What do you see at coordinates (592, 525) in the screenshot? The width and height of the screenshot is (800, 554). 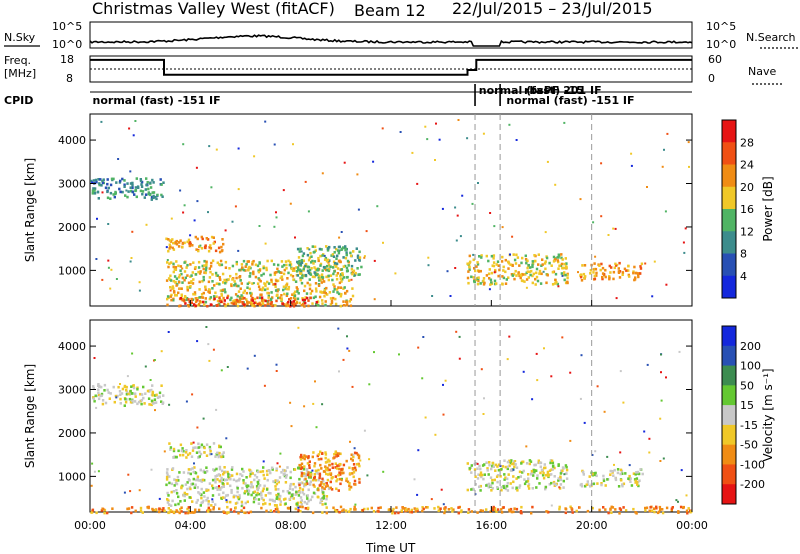 I see `x-tick-label-5: 20:00` at bounding box center [592, 525].